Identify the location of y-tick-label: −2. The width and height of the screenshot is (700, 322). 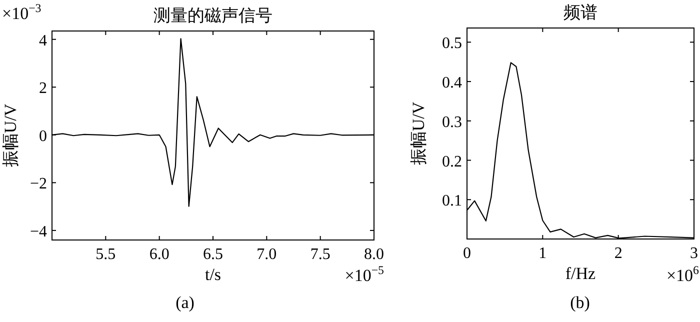
(38, 184).